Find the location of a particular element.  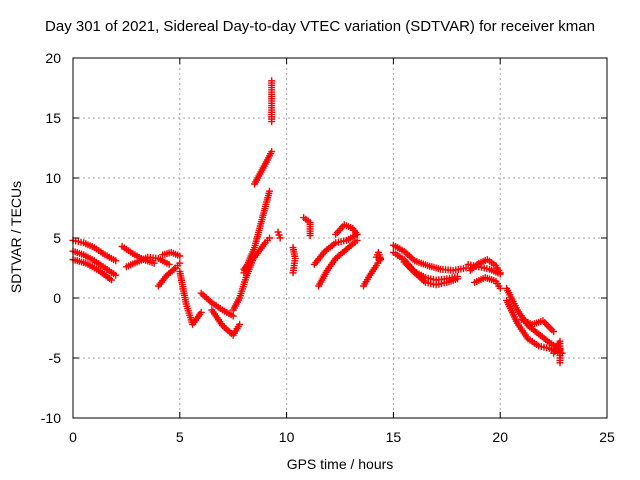

x-tick-label: 20 is located at coordinates (500, 437).